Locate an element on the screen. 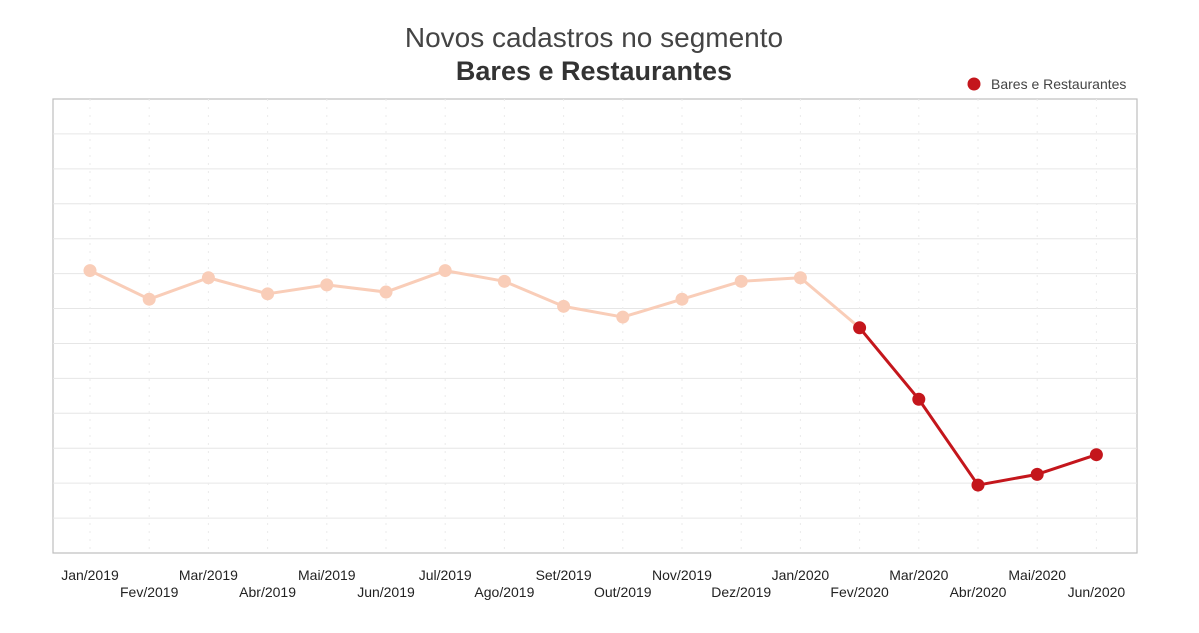 The image size is (1199, 633). x-tick-label: Jan/2019 is located at coordinates (90, 575).